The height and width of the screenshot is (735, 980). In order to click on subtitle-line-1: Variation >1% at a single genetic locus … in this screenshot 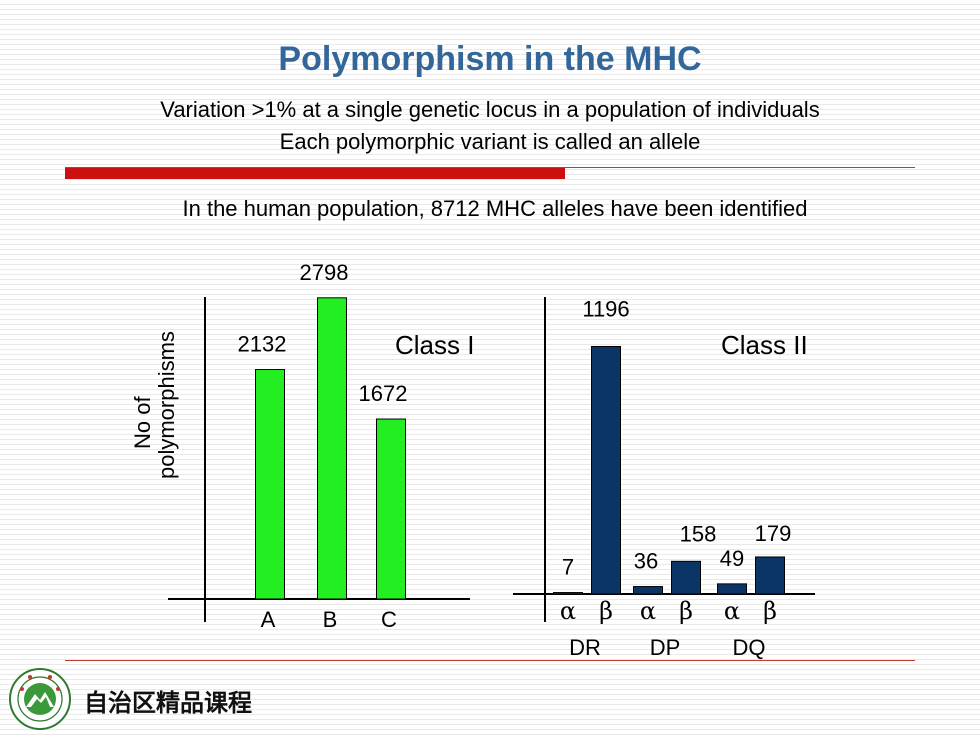, I will do `click(490, 109)`.